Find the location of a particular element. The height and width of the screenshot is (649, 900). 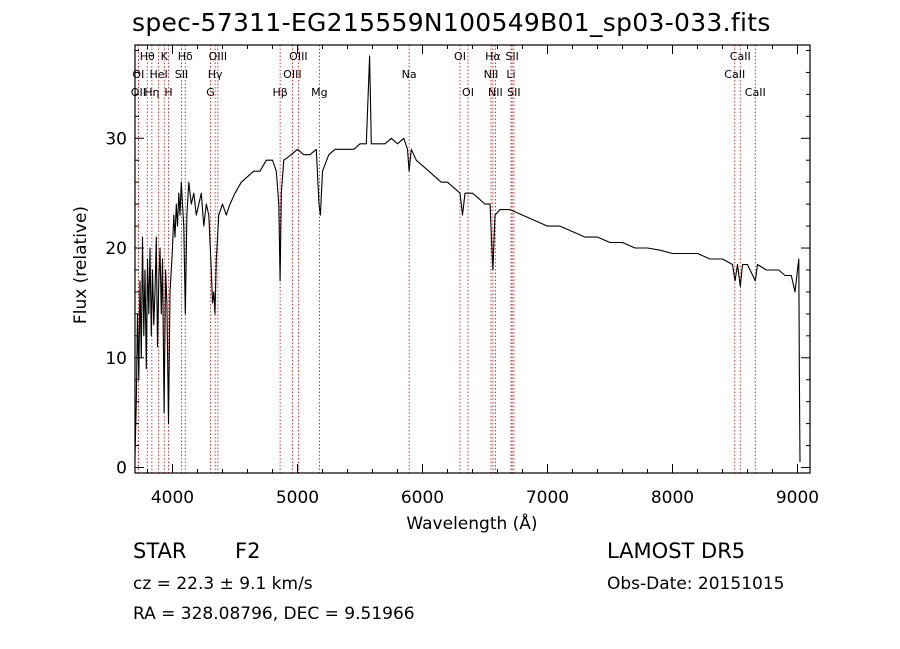

y-tick-label-1: 10 is located at coordinates (116, 359).